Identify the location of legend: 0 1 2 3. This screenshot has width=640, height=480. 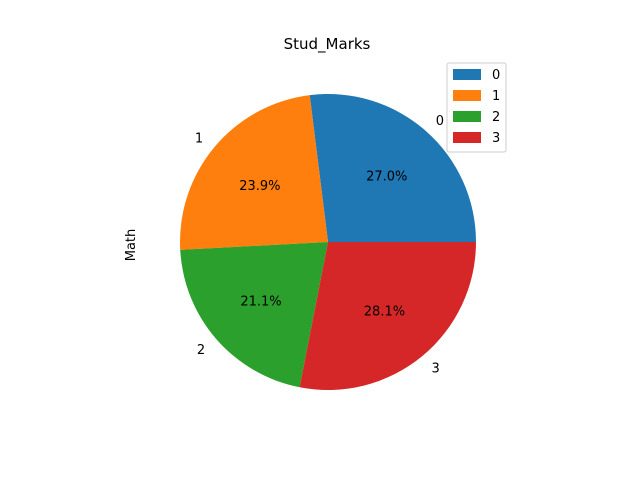
(476, 107).